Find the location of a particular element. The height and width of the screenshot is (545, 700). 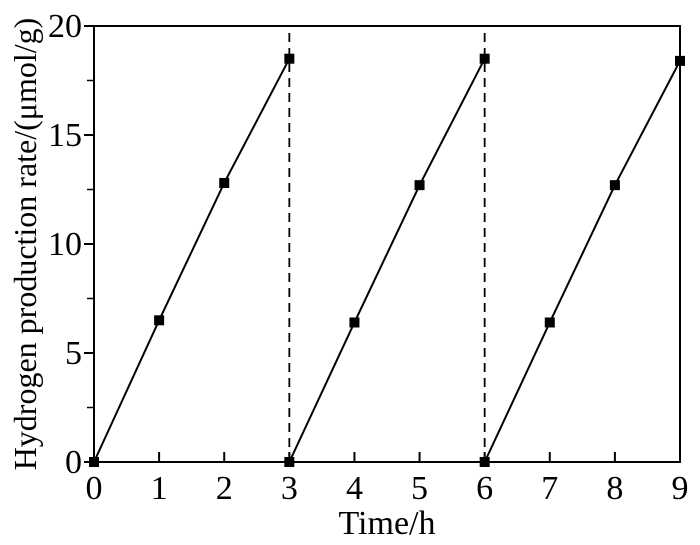

x-axis-title: Time/h is located at coordinates (386, 523).